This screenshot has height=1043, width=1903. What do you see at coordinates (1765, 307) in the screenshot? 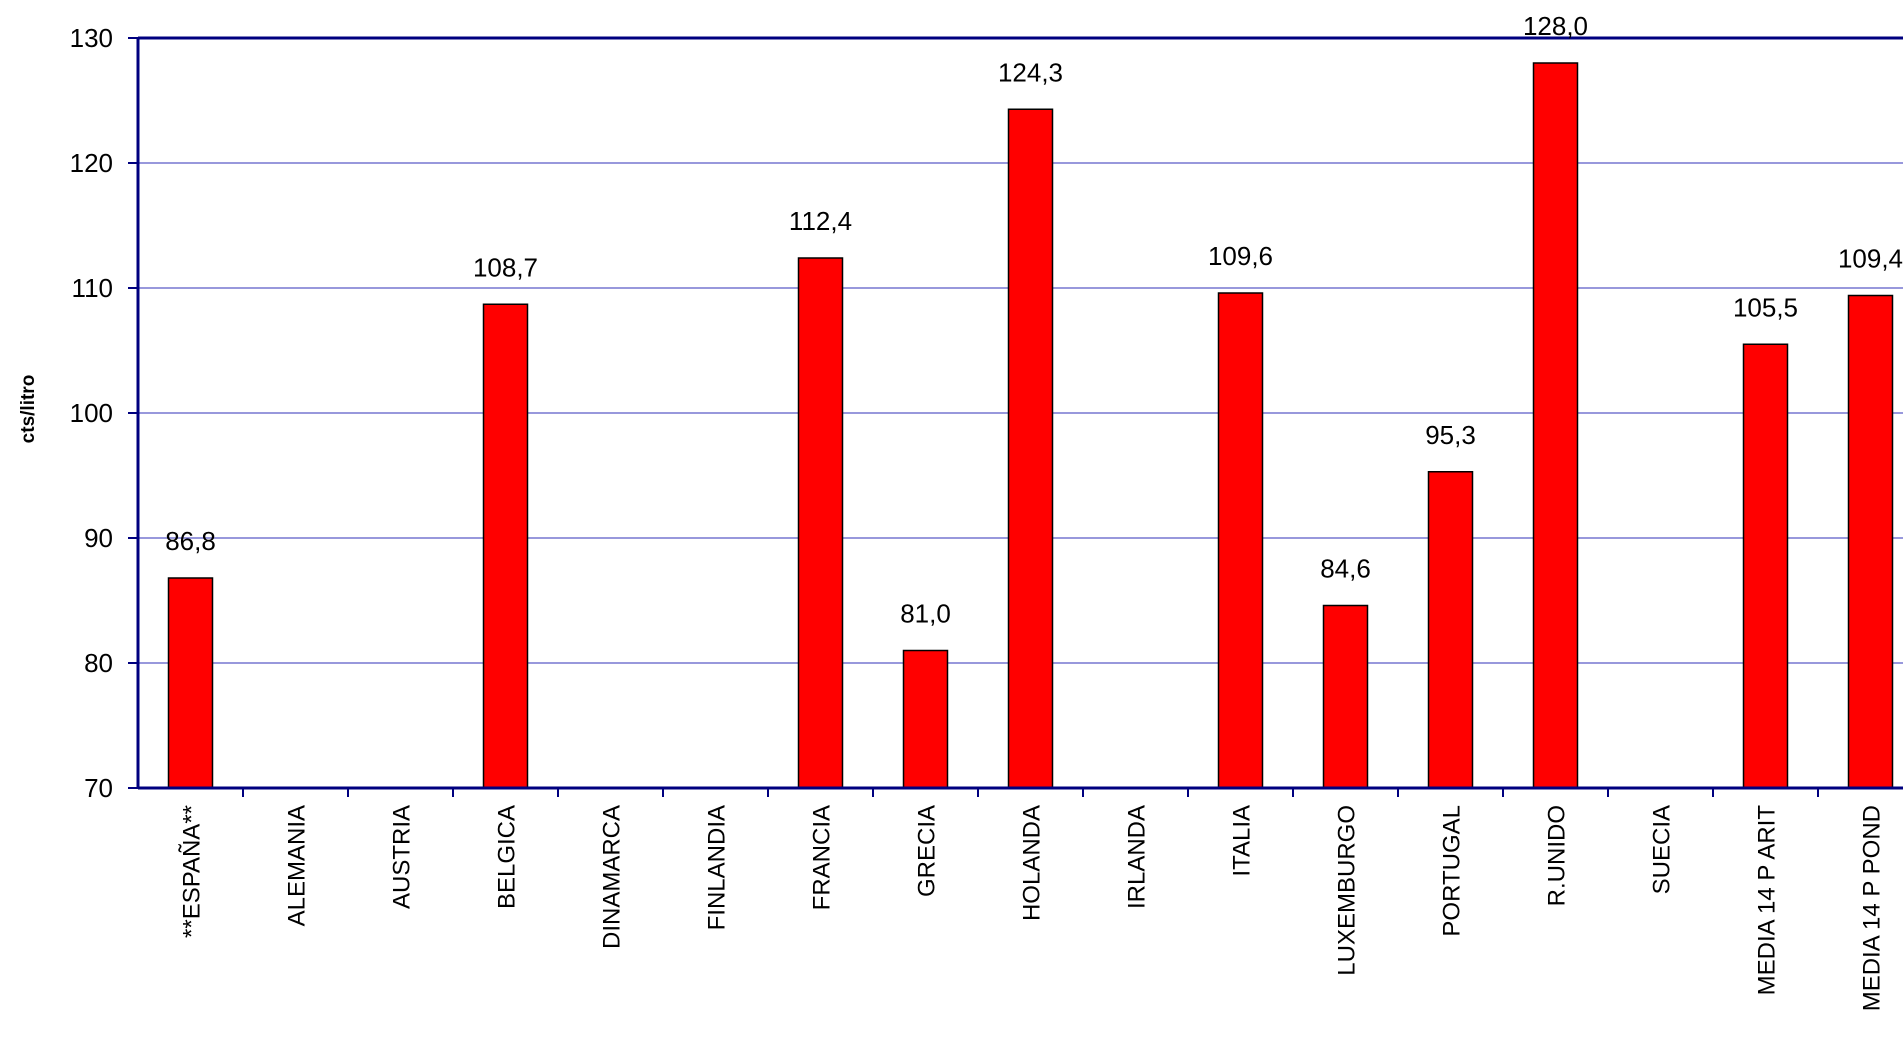
I see `data-label: 105,5` at bounding box center [1765, 307].